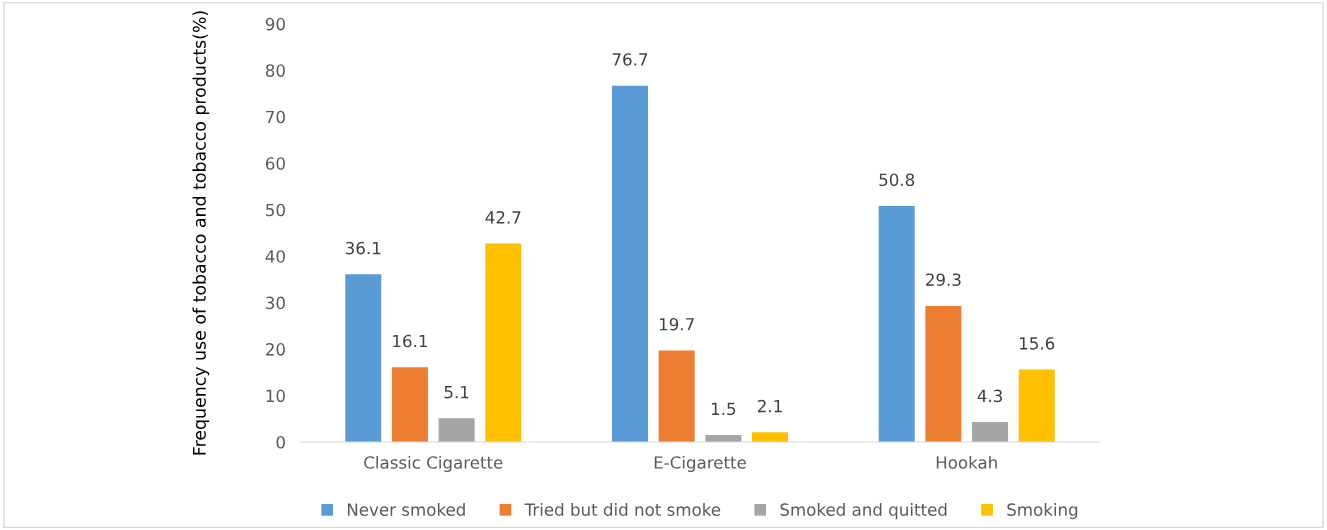  I want to click on x-tick-label: Classic Cigarette, so click(433, 464).